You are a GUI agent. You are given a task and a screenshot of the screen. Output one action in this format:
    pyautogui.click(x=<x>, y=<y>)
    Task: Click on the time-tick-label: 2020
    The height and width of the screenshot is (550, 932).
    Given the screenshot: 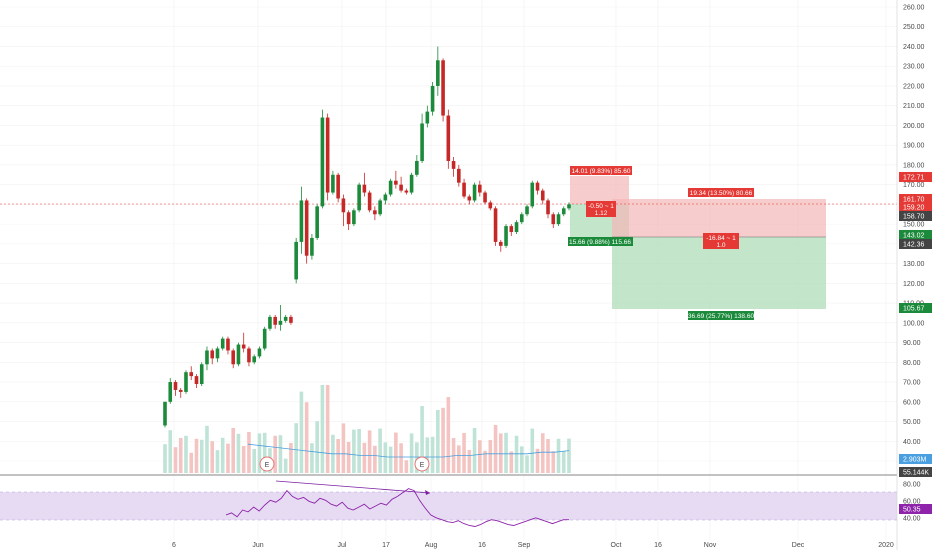 What is the action you would take?
    pyautogui.click(x=886, y=545)
    